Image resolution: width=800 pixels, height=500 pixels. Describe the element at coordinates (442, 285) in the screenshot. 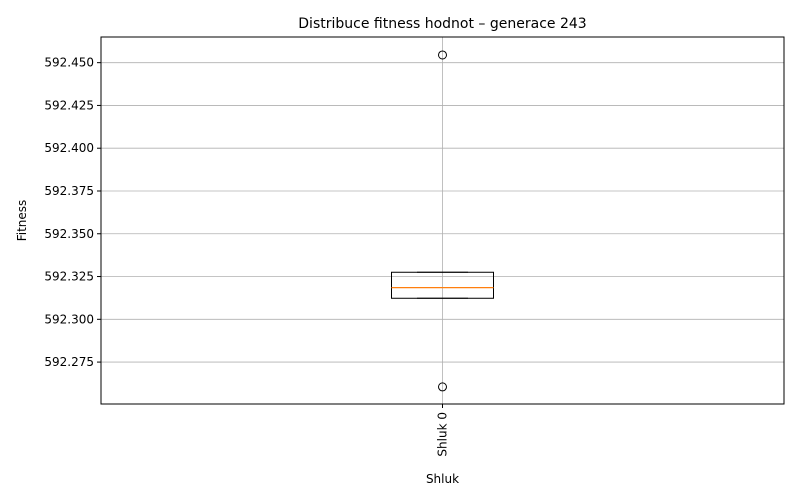

I see `box-iqr` at that location.